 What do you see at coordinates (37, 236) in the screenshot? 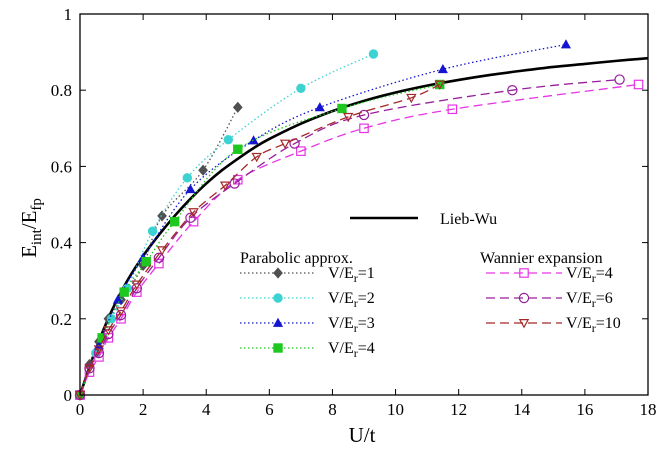
I see `y-axis-title-sub1: int` at bounding box center [37, 236].